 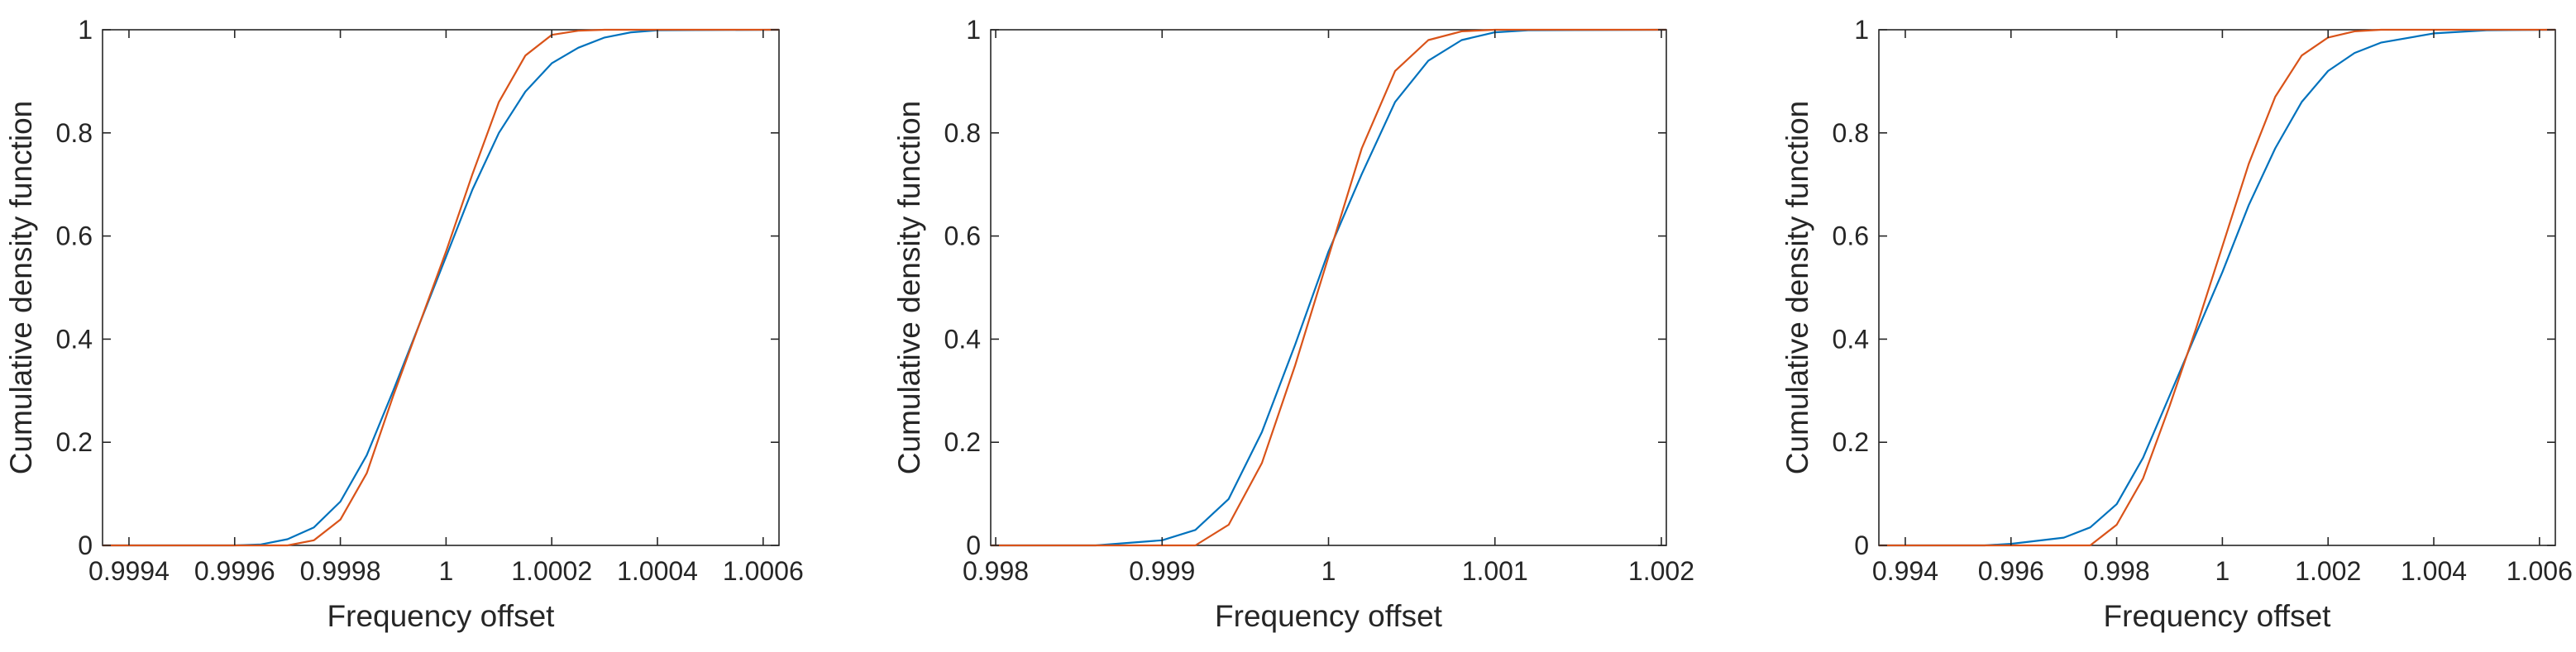 I want to click on x-tick-label: 1.006, so click(x=2540, y=571).